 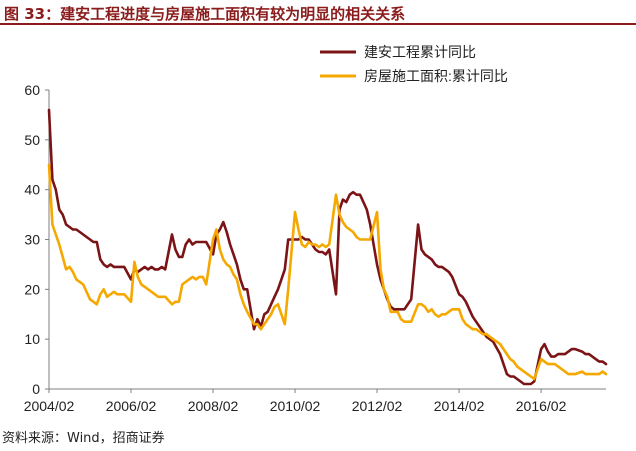 I want to click on y-tick-label: 10, so click(x=32, y=339).